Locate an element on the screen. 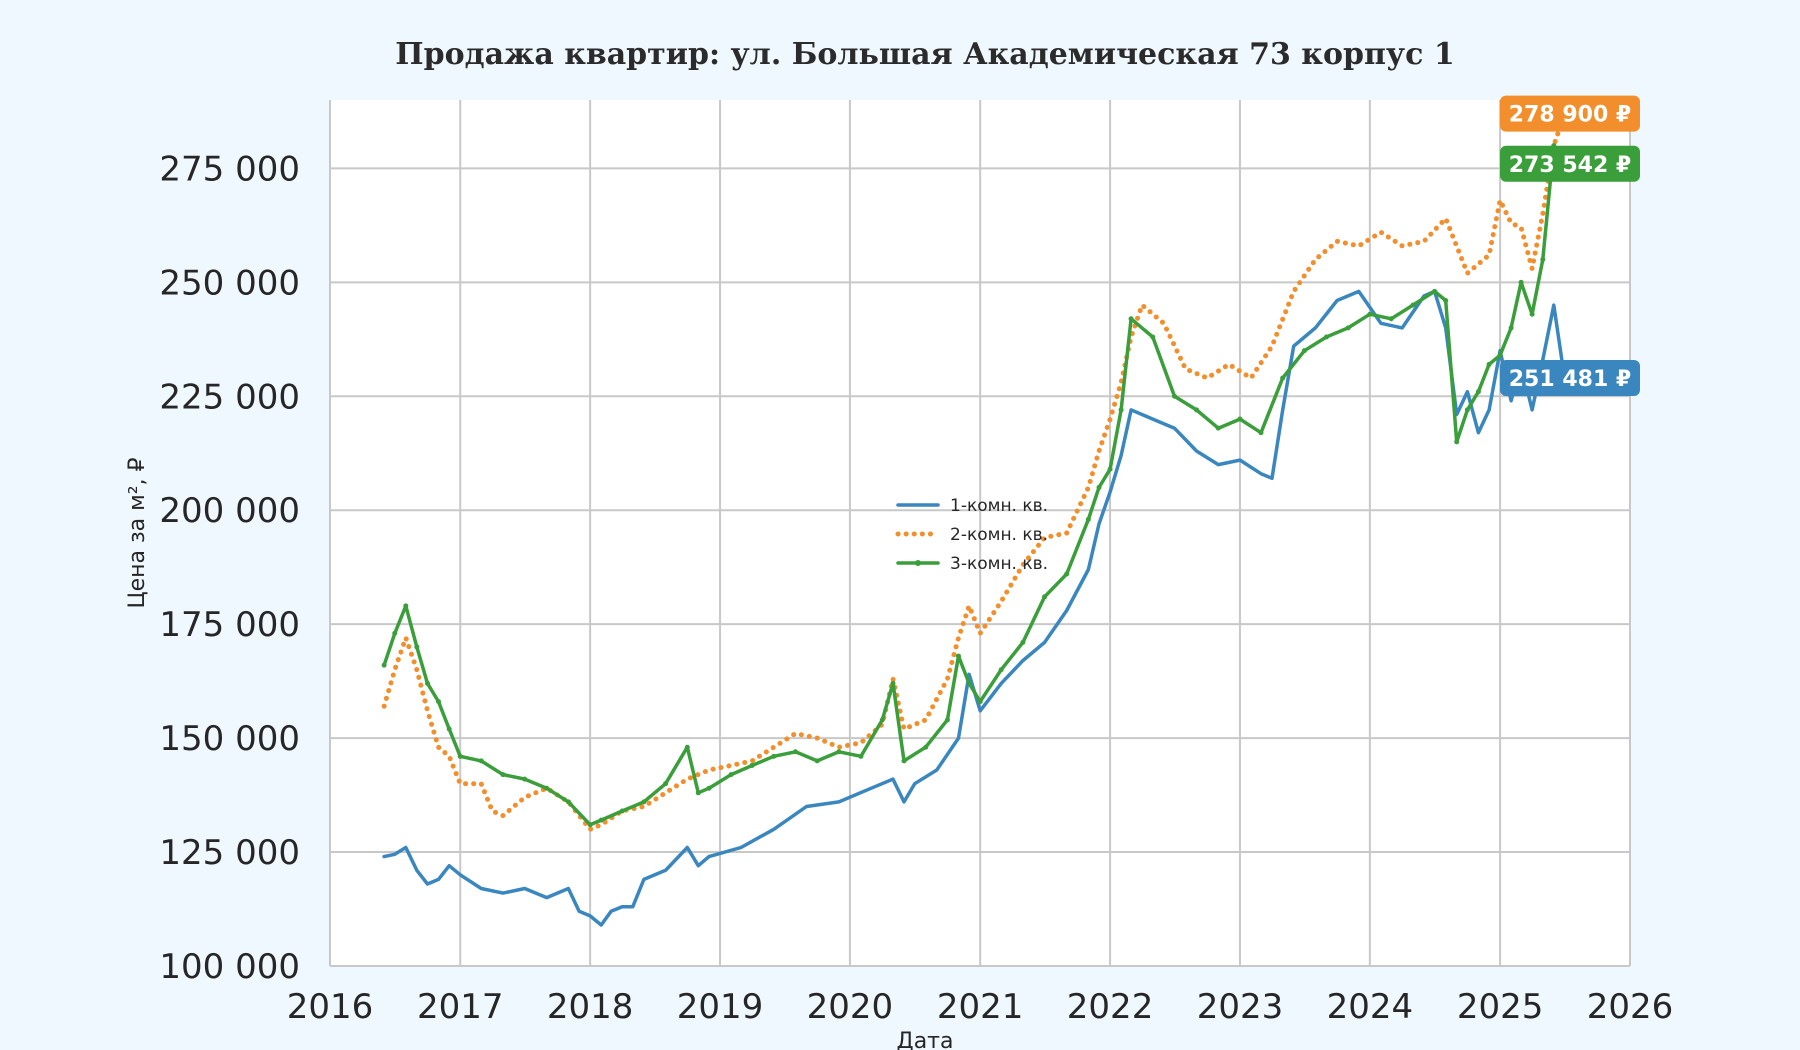  y-tick-label: 225 000 is located at coordinates (229, 397).